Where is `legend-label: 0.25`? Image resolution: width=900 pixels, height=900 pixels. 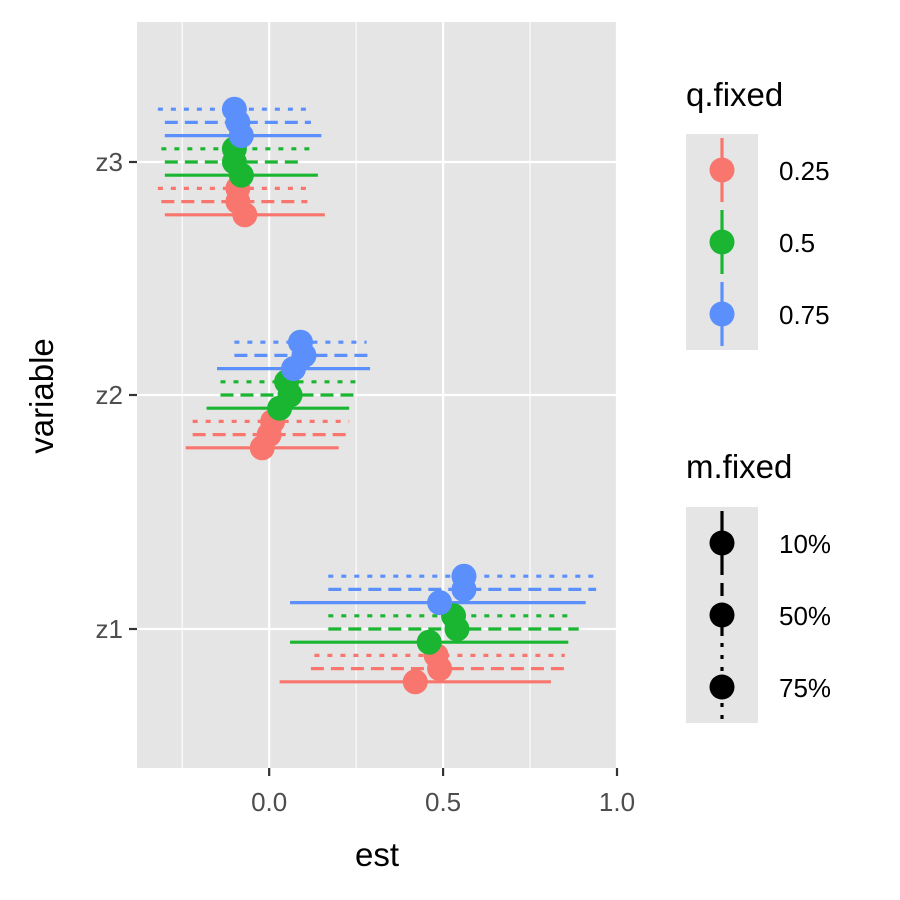
legend-label: 0.25 is located at coordinates (804, 171).